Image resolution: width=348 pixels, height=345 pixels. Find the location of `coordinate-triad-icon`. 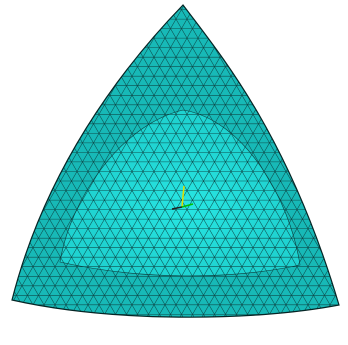

coordinate-triad-icon is located at coordinates (182, 197).